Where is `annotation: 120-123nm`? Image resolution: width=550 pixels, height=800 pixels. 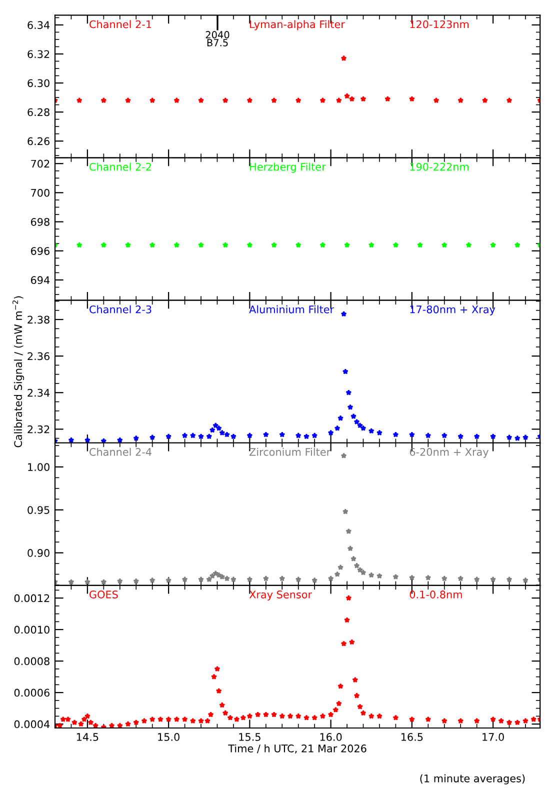
annotation: 120-123nm is located at coordinates (439, 24).